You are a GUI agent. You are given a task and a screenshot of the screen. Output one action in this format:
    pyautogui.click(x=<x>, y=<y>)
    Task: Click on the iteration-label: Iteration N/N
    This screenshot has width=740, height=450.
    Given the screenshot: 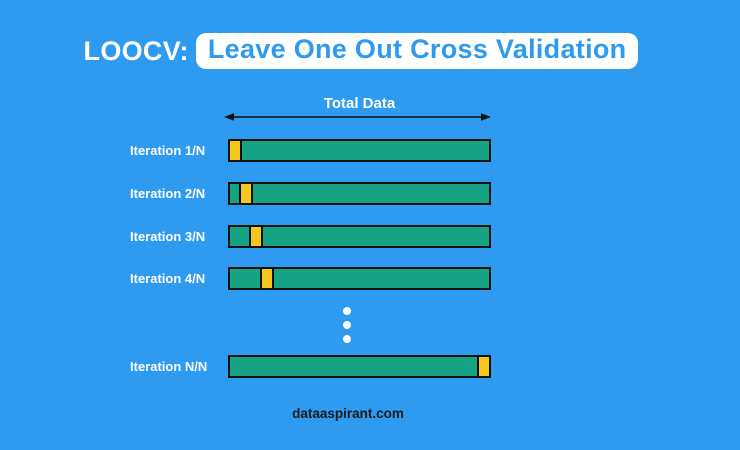 What is the action you would take?
    pyautogui.click(x=169, y=366)
    